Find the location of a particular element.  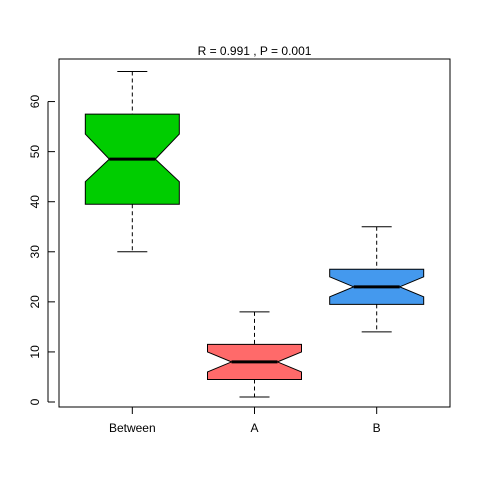

x-tick-label-between: Between is located at coordinates (132, 428).